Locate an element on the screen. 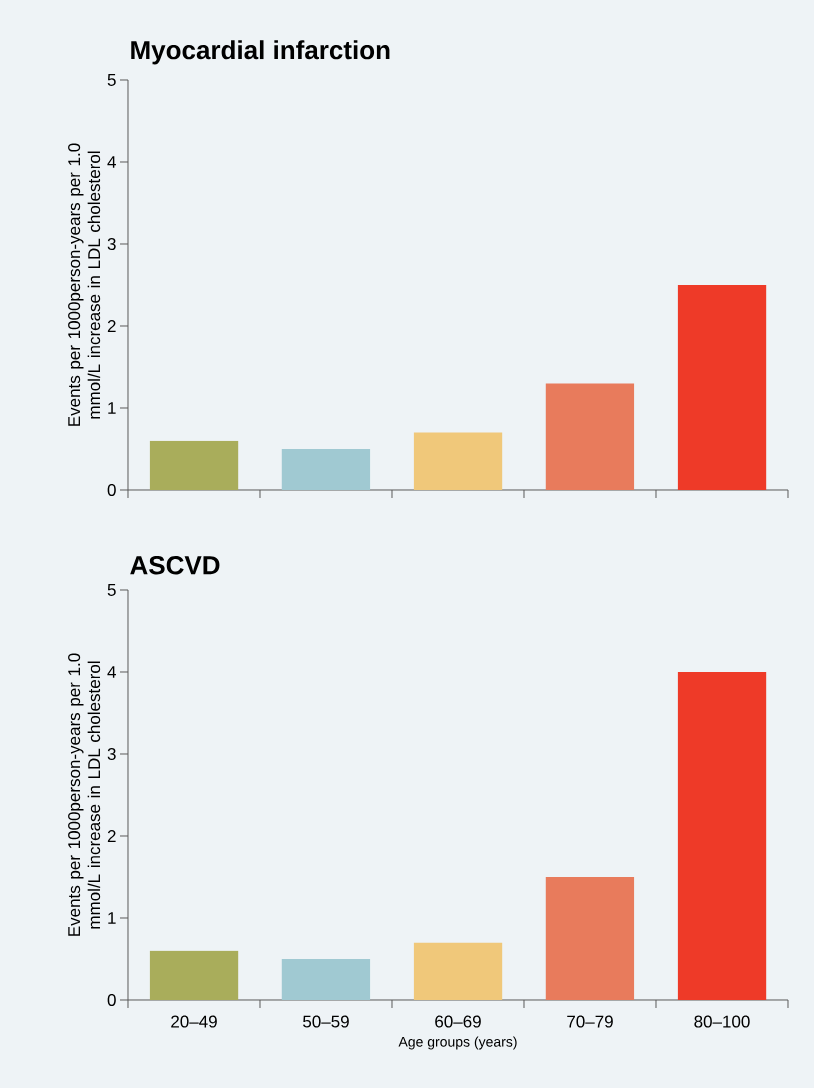 This screenshot has width=814, height=1088. x-tick-label: 70–79 is located at coordinates (590, 1021).